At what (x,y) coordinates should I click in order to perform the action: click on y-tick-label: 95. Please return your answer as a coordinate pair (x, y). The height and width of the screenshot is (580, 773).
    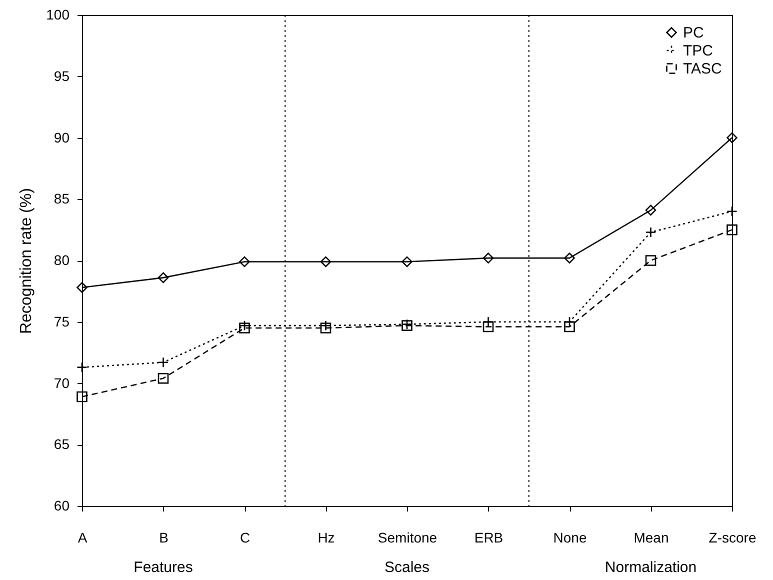
    Looking at the image, I should click on (62, 76).